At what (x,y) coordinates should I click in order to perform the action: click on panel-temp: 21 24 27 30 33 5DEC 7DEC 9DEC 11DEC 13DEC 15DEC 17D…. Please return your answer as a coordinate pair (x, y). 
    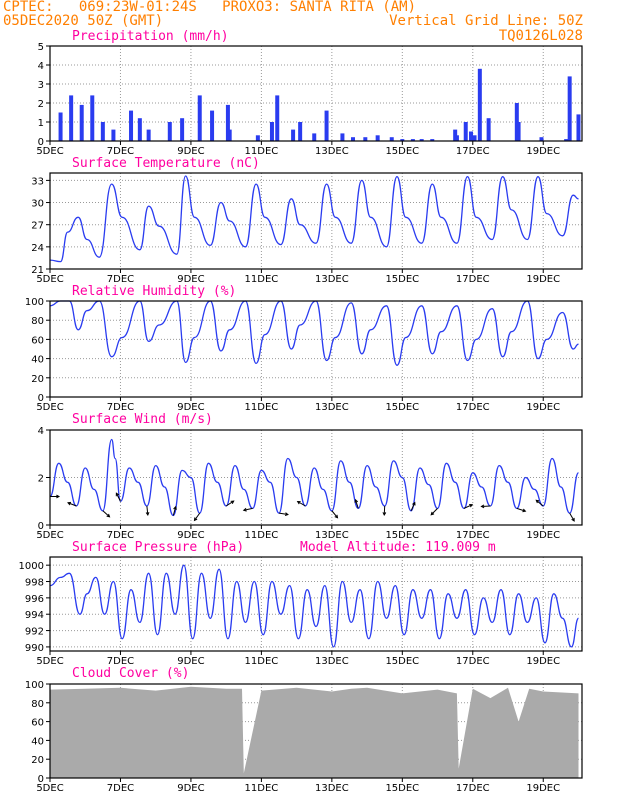
    Looking at the image, I should click on (307, 228).